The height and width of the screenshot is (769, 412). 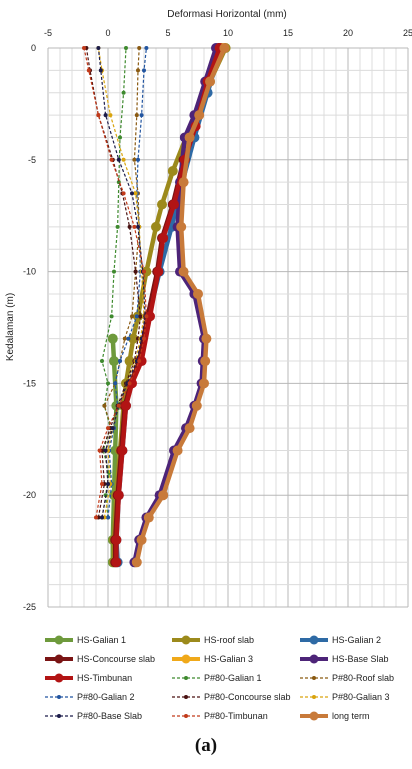 I want to click on legend-item: HS-Galian 1, so click(x=85, y=640).